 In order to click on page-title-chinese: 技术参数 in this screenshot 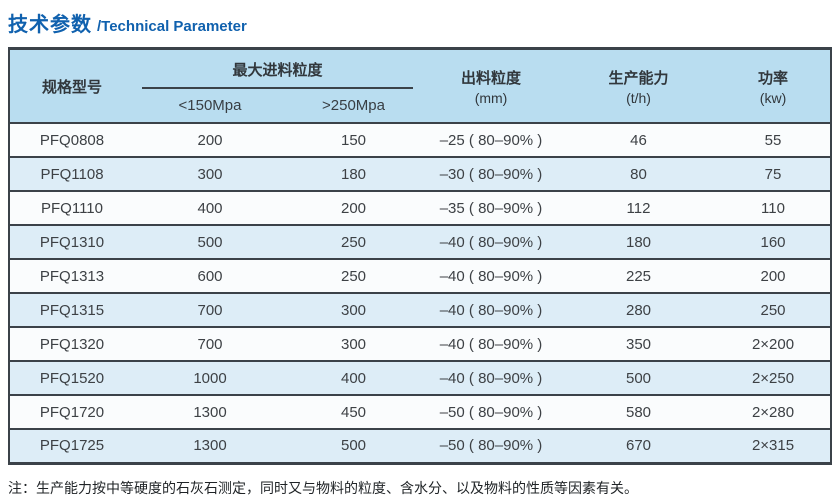, I will do `click(50, 25)`.